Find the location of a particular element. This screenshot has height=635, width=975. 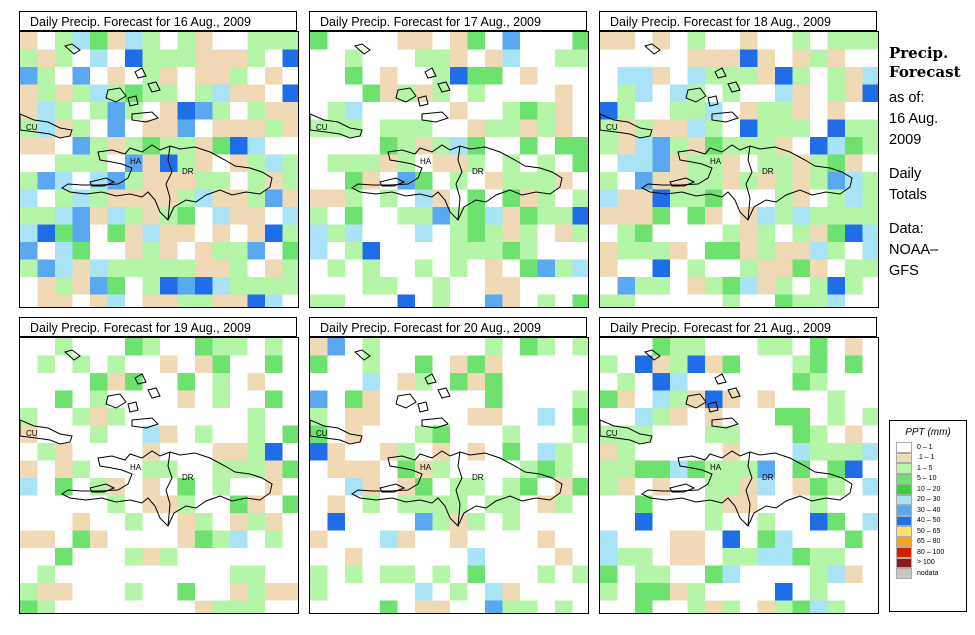

legend-swatch is located at coordinates (904, 562).